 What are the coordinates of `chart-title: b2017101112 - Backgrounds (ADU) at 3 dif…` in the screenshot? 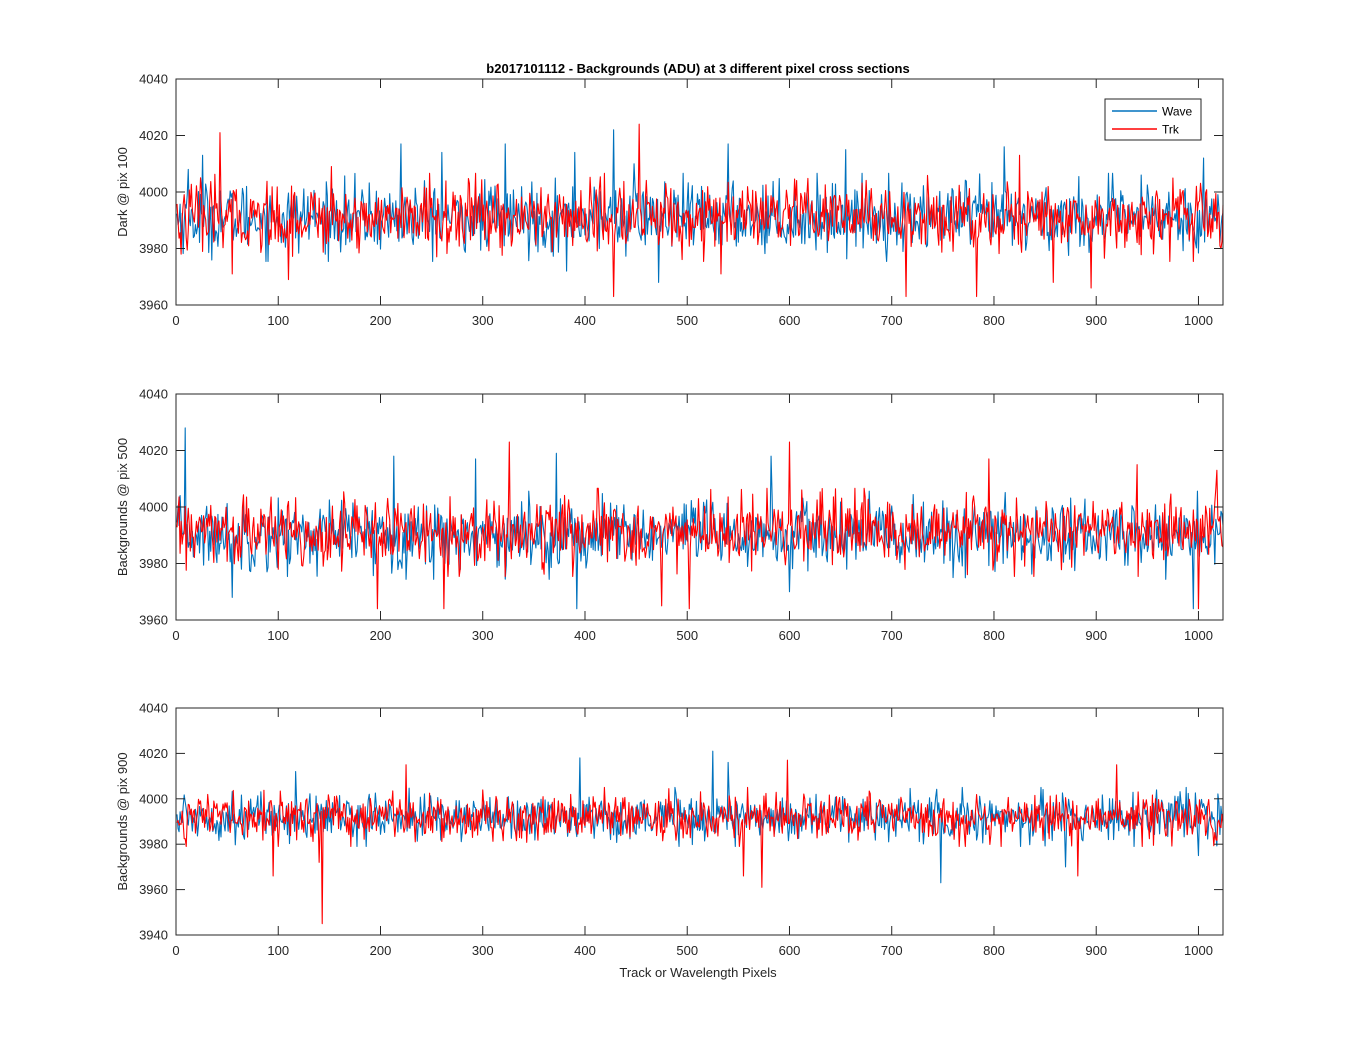 It's located at (697, 68).